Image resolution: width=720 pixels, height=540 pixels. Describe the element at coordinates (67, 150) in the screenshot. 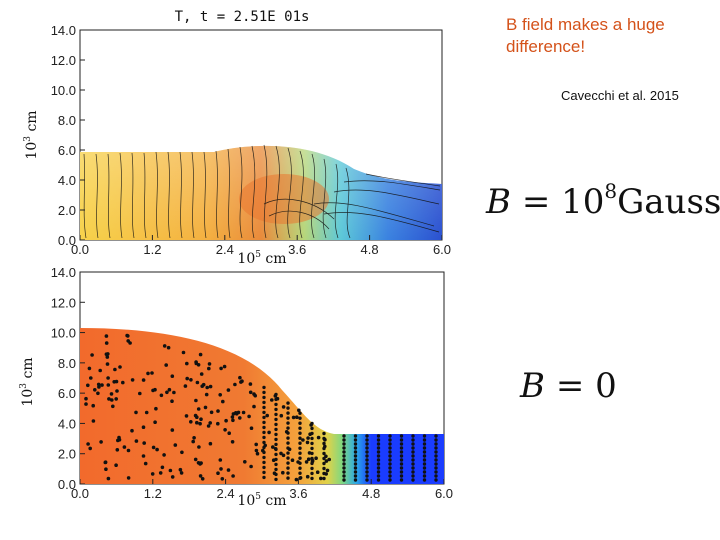

I see `top-y-tick-label: 6.0` at that location.